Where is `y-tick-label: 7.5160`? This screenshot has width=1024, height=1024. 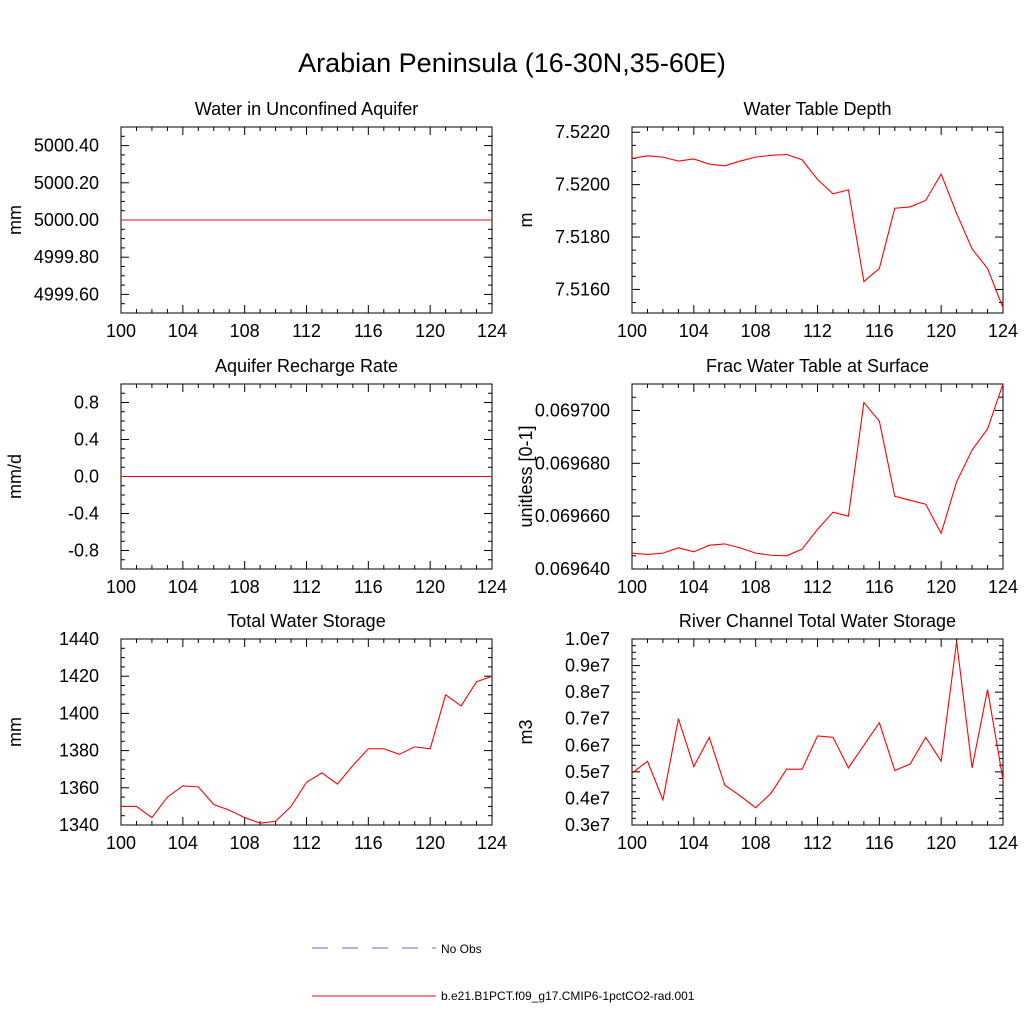 y-tick-label: 7.5160 is located at coordinates (582, 289).